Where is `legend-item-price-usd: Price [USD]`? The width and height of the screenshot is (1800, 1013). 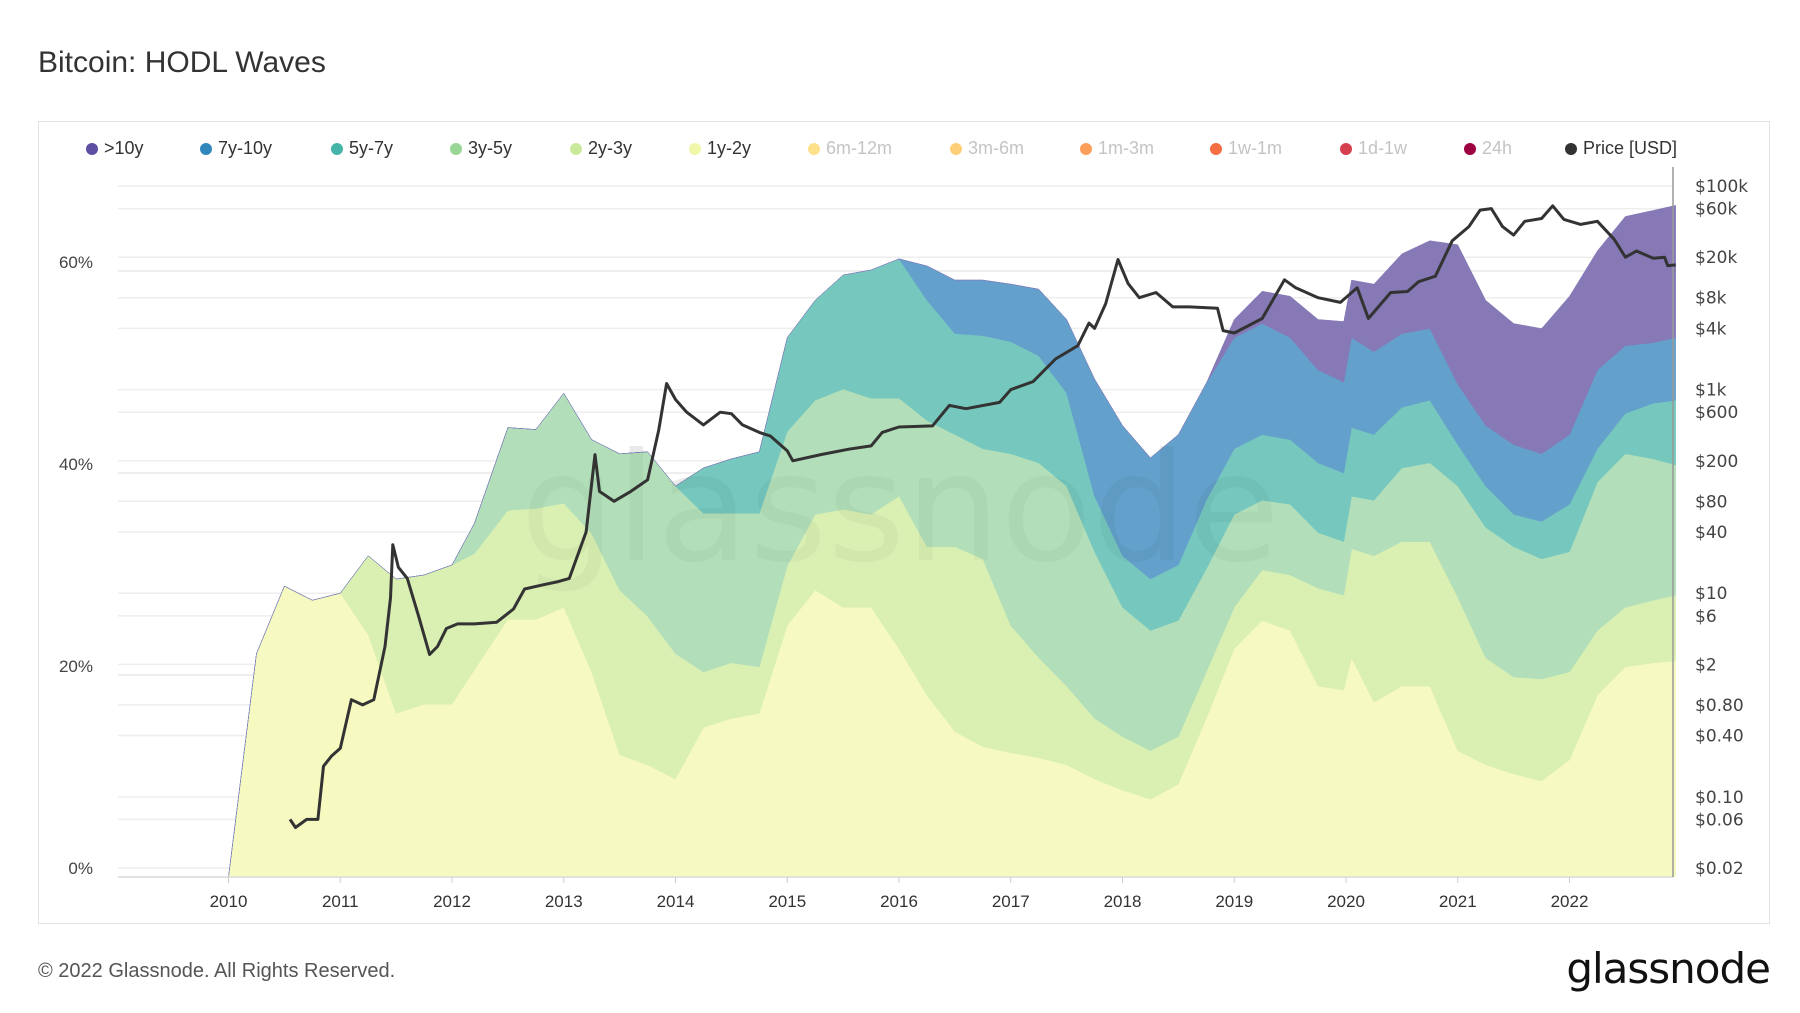 legend-item-price-usd: Price [USD] is located at coordinates (1621, 148).